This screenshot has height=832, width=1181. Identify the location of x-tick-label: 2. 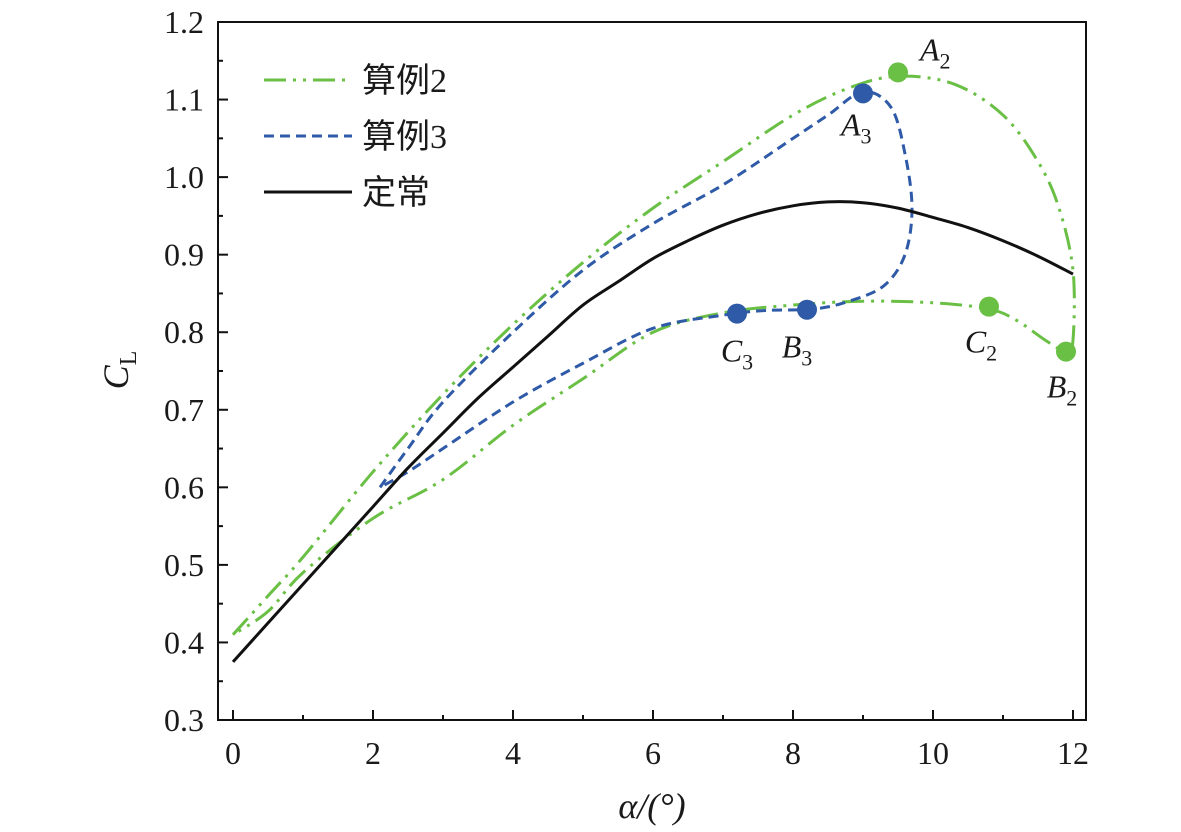
(373, 753).